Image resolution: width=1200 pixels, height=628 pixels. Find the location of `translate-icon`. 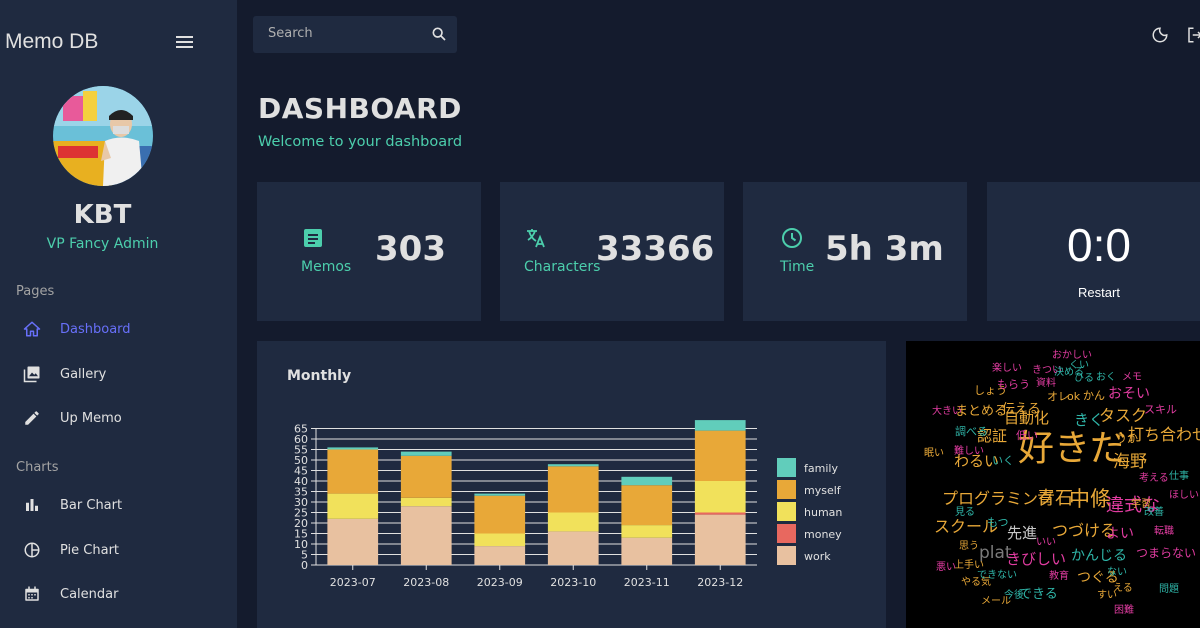

translate-icon is located at coordinates (536, 238).